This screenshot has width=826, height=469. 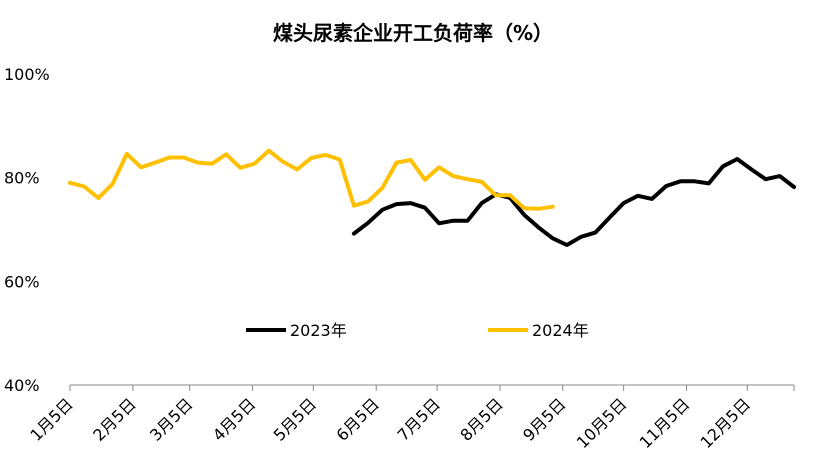 What do you see at coordinates (560, 330) in the screenshot?
I see `legend-label: 2024年` at bounding box center [560, 330].